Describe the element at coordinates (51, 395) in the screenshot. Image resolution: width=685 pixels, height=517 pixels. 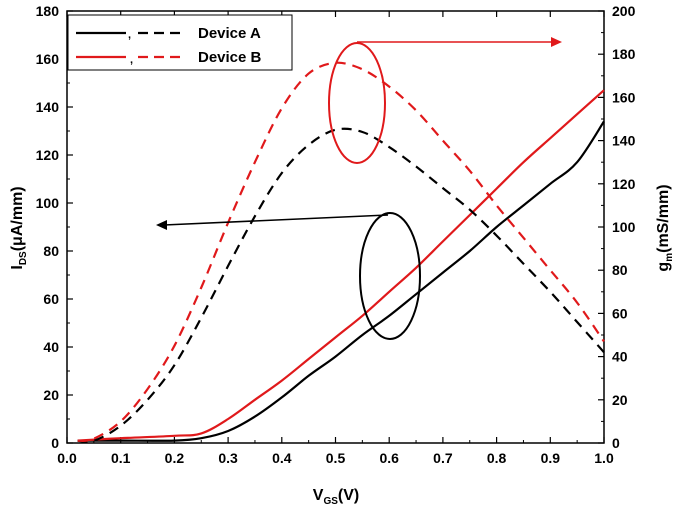
I see `y-left-tick-label: 20` at that location.